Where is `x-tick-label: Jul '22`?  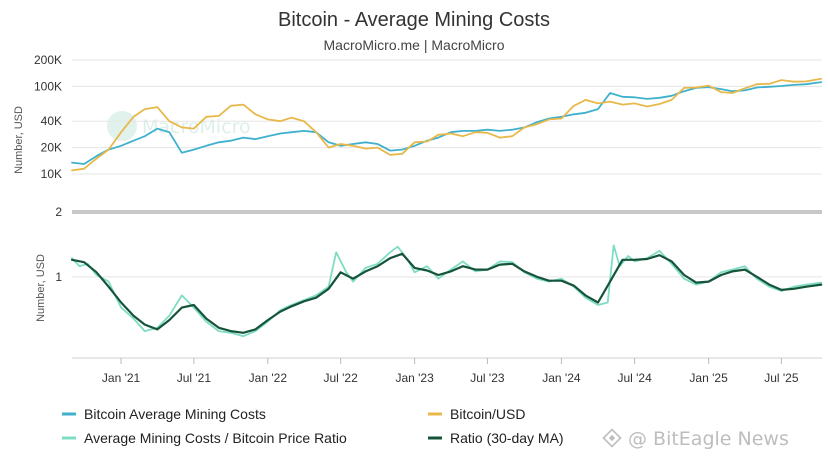 x-tick-label: Jul '22 is located at coordinates (340, 378).